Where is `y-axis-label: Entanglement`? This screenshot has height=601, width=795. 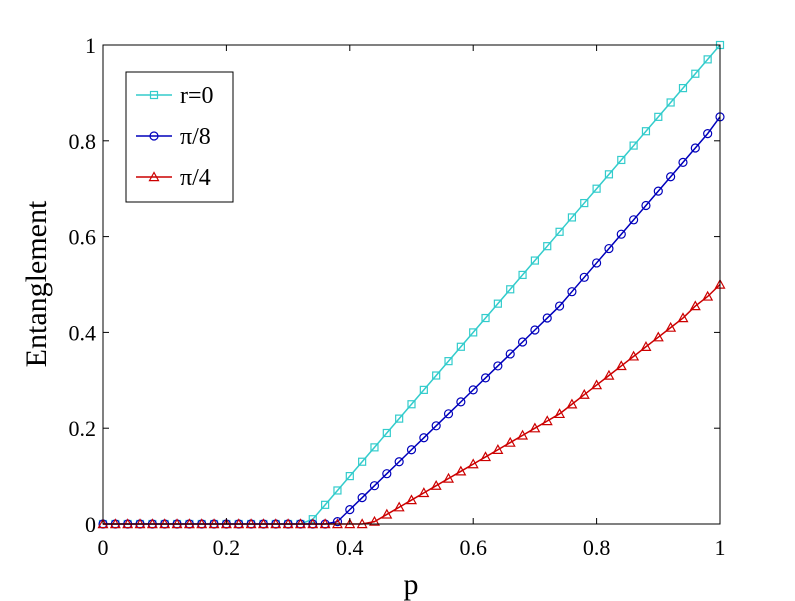
y-axis-label: Entanglement is located at coordinates (36, 283).